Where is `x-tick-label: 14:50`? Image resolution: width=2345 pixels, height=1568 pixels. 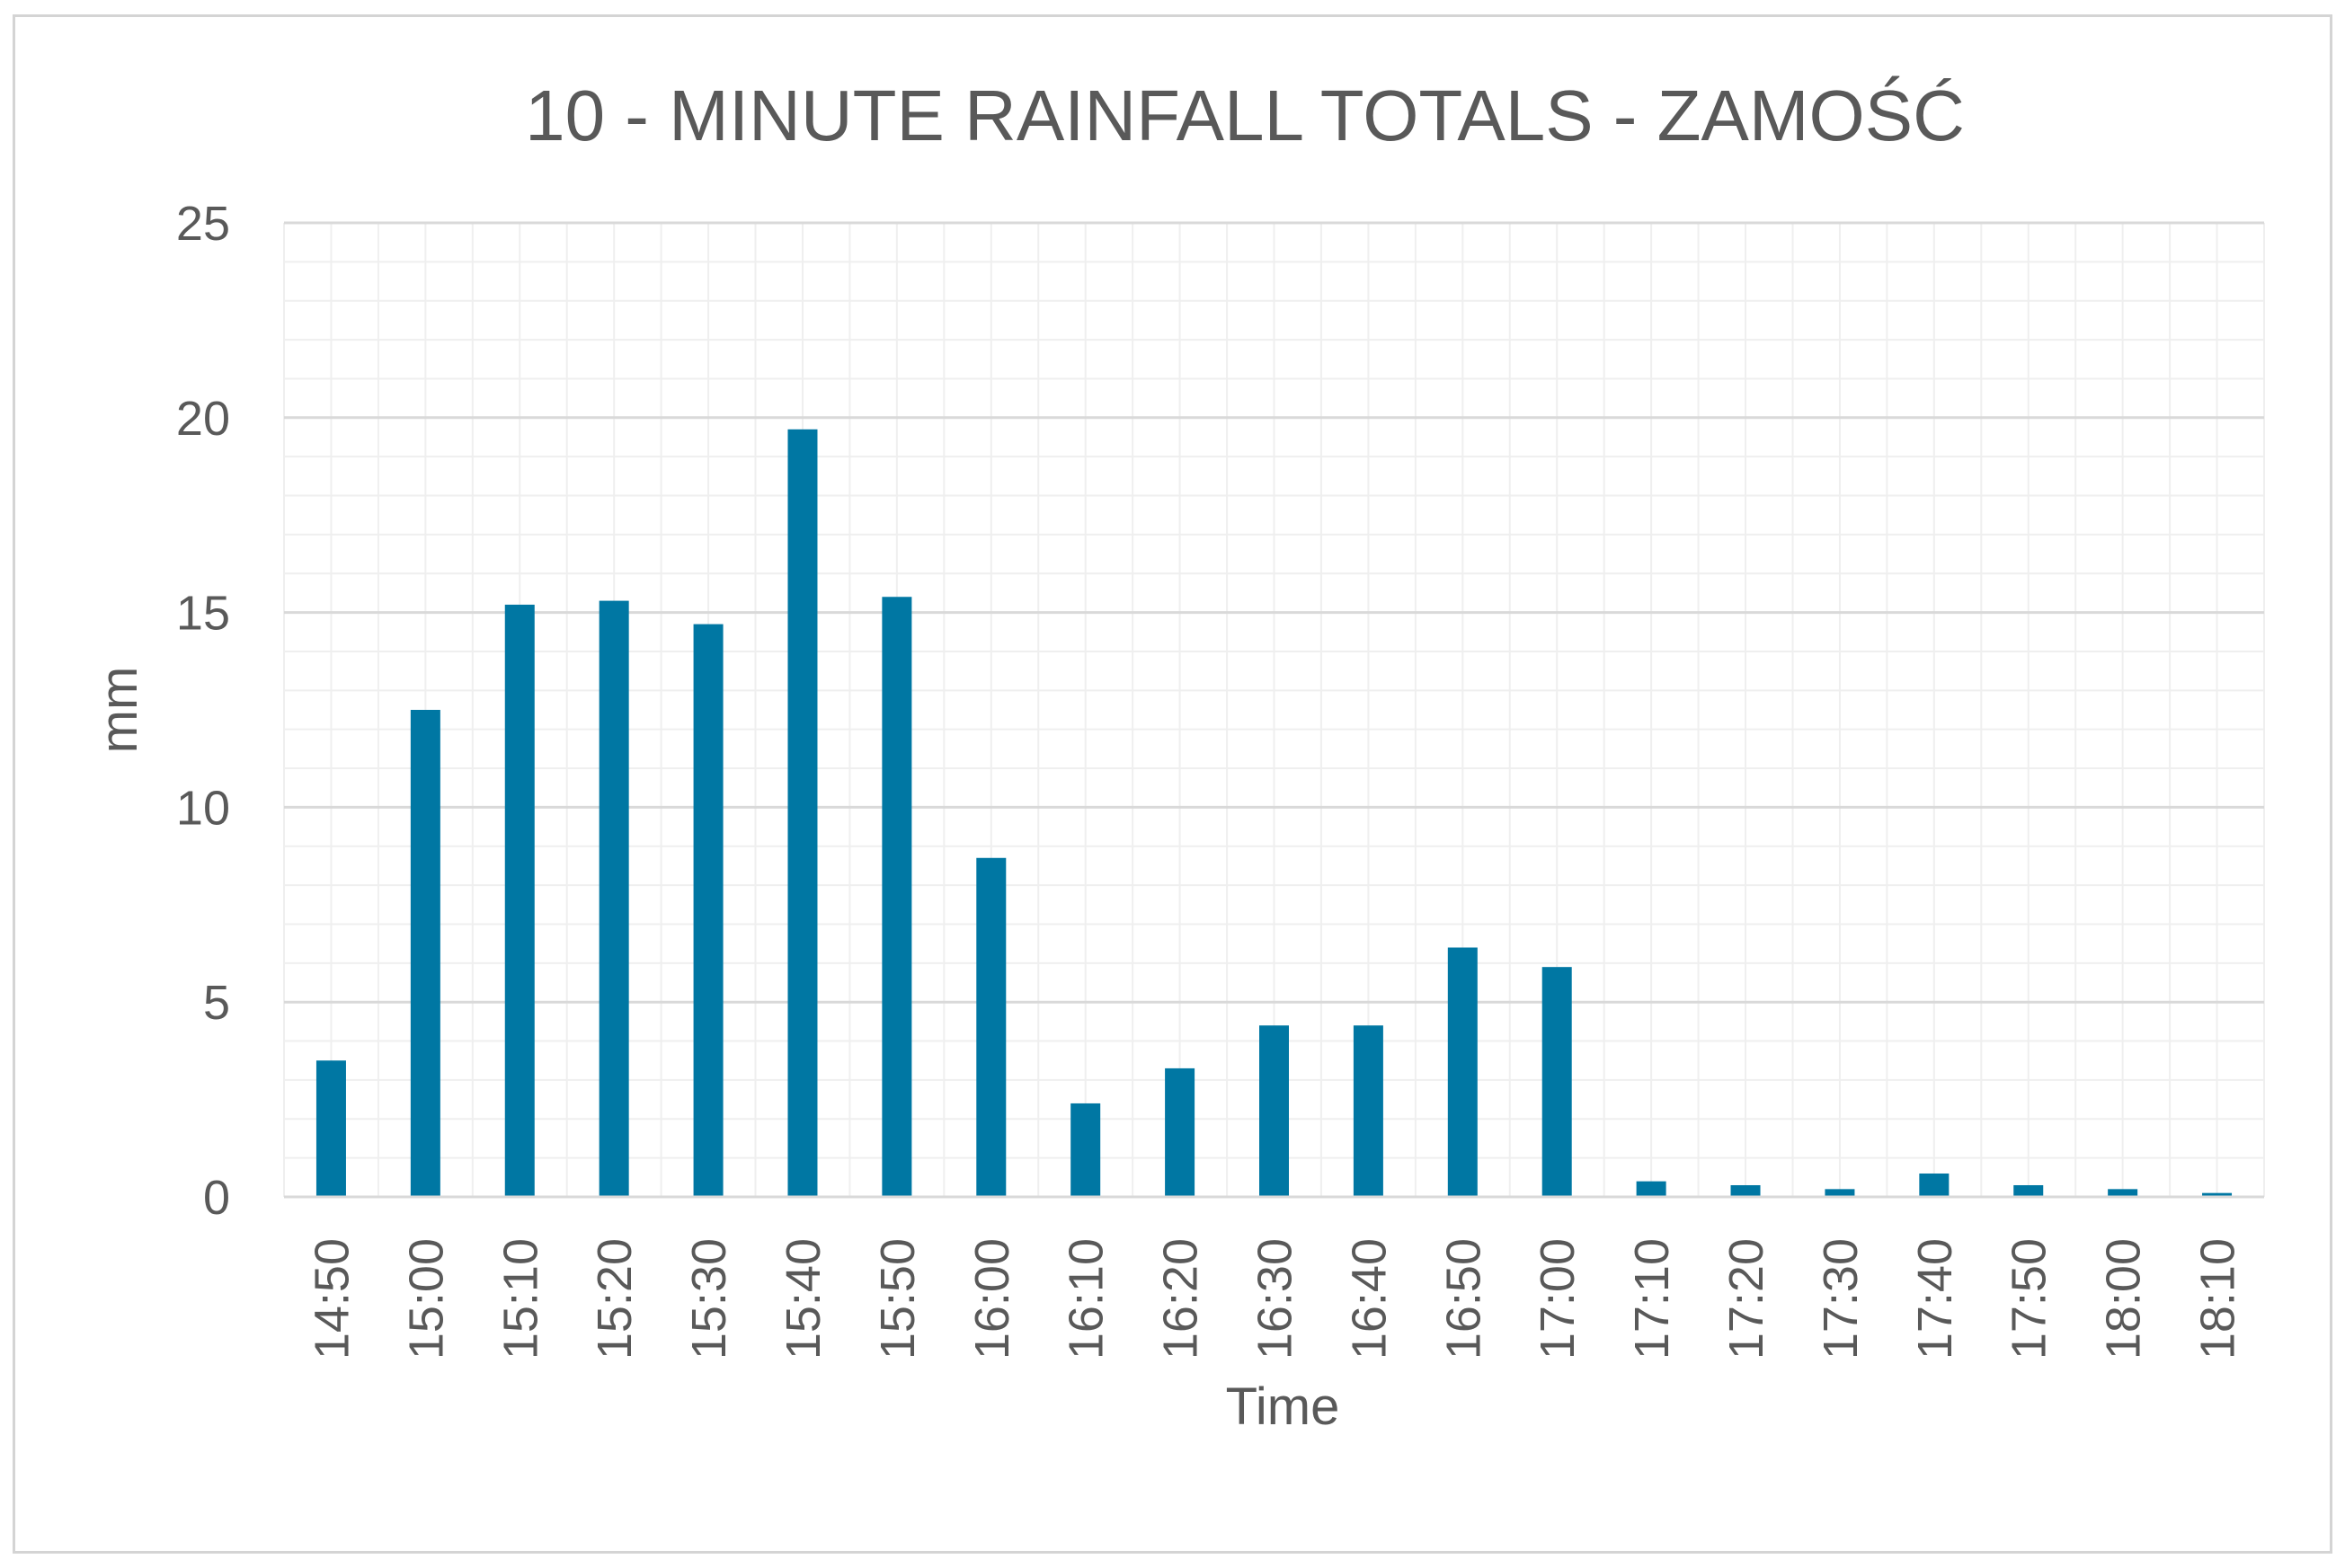
x-tick-label: 14:50 is located at coordinates (332, 1299).